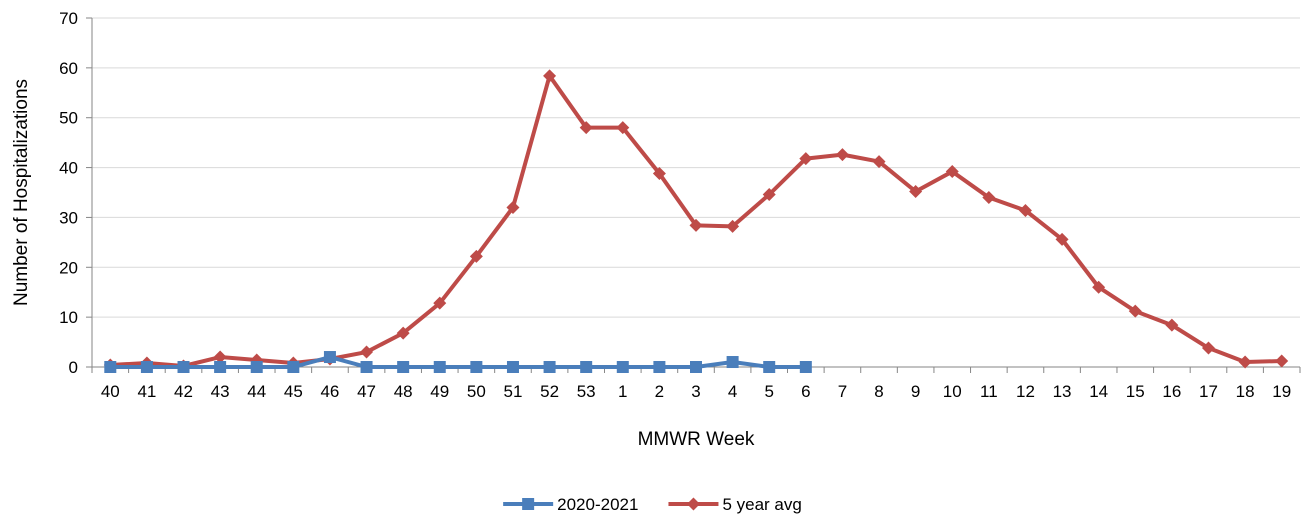 This screenshot has width=1305, height=520. What do you see at coordinates (1098, 391) in the screenshot?
I see `x-tick-label: 14` at bounding box center [1098, 391].